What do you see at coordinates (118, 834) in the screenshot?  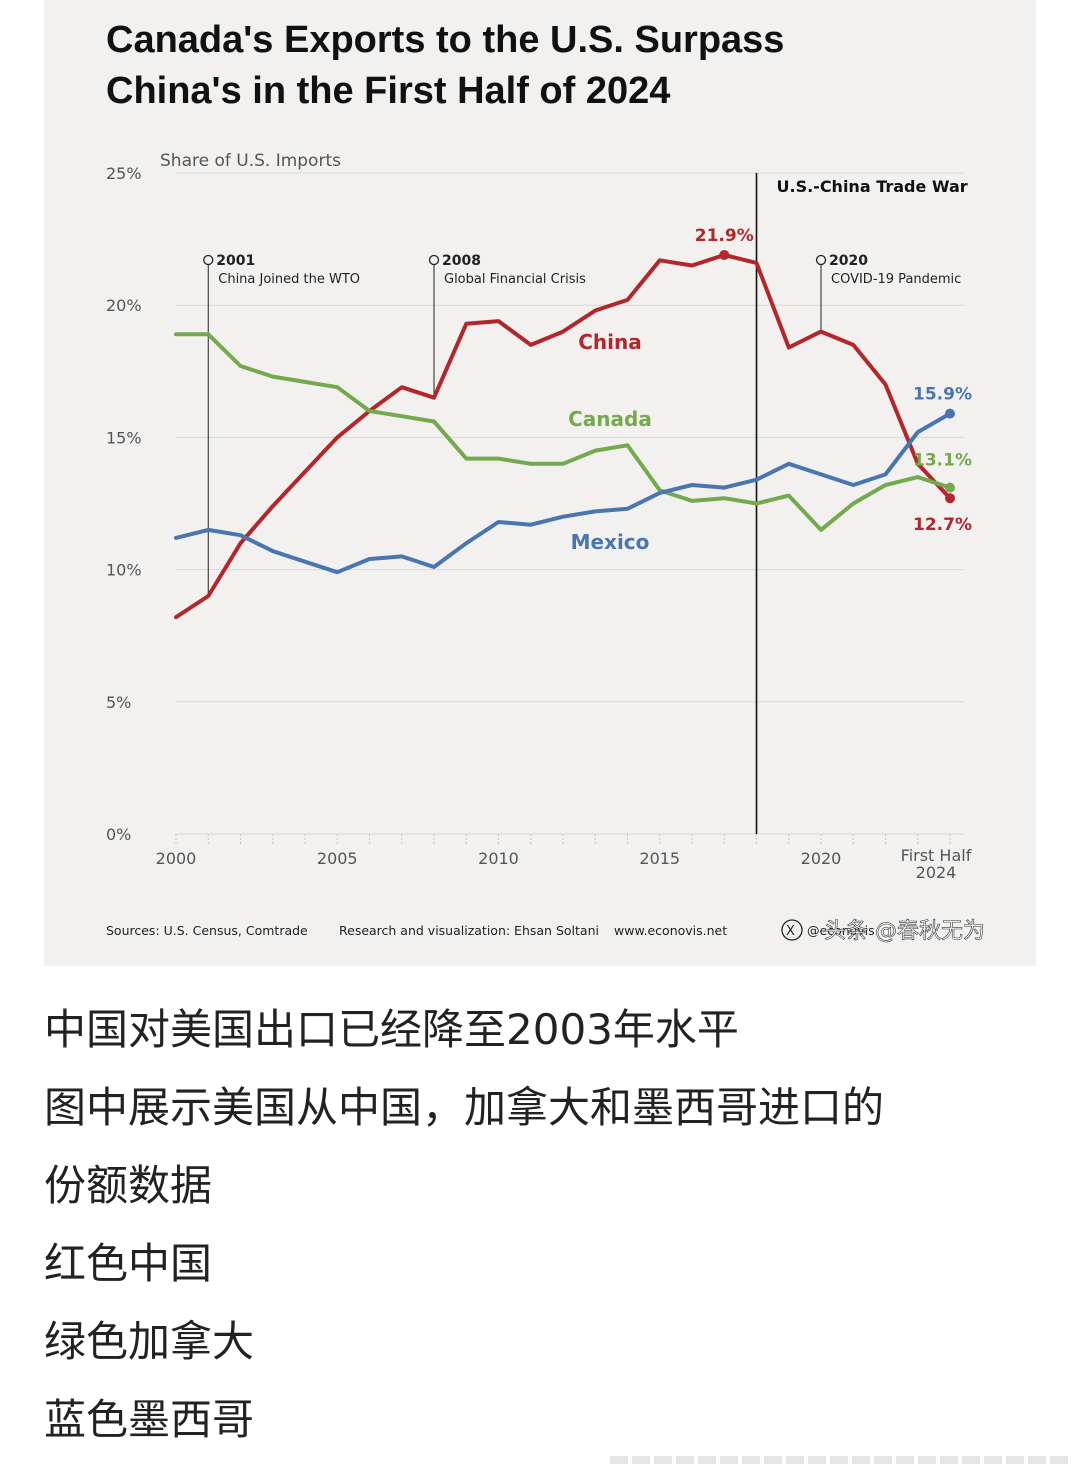 I see `y-tick-label: 0%` at bounding box center [118, 834].